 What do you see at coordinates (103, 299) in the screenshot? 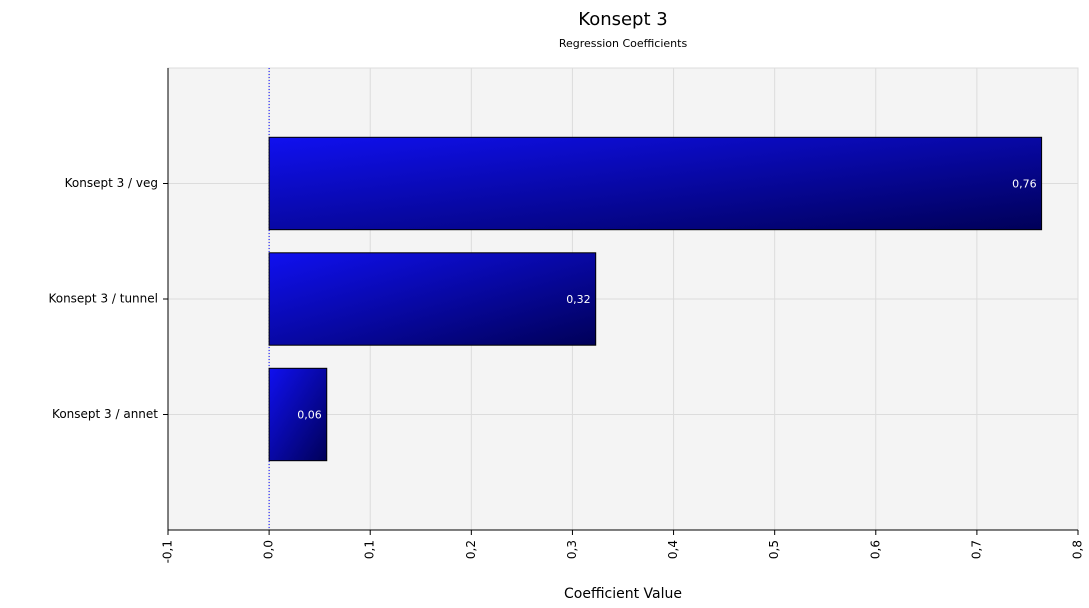
I see `y-tick-label: Konsept 3 / tunnel` at bounding box center [103, 299].